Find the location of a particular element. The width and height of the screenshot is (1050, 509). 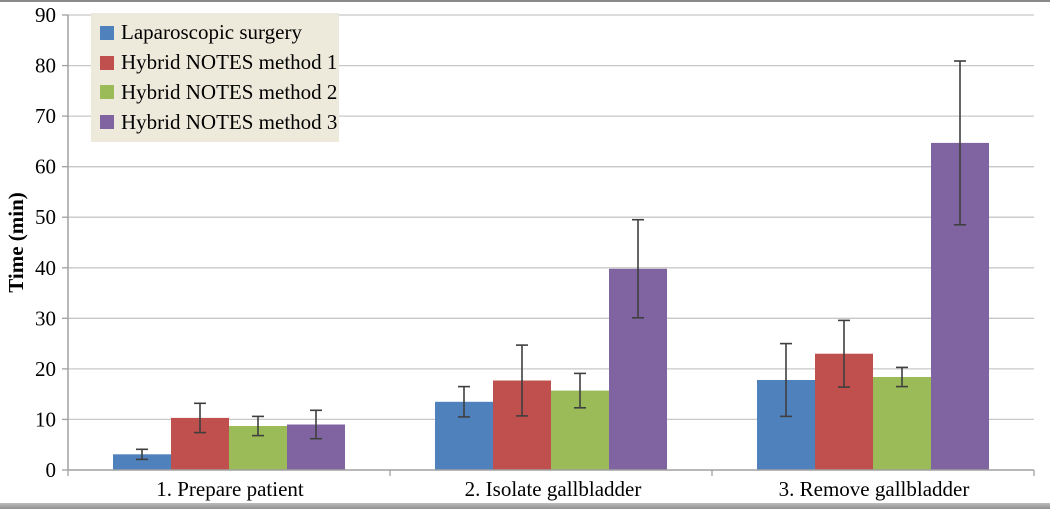

legend-swatch-laparoscopic-surgery is located at coordinates (107, 32).